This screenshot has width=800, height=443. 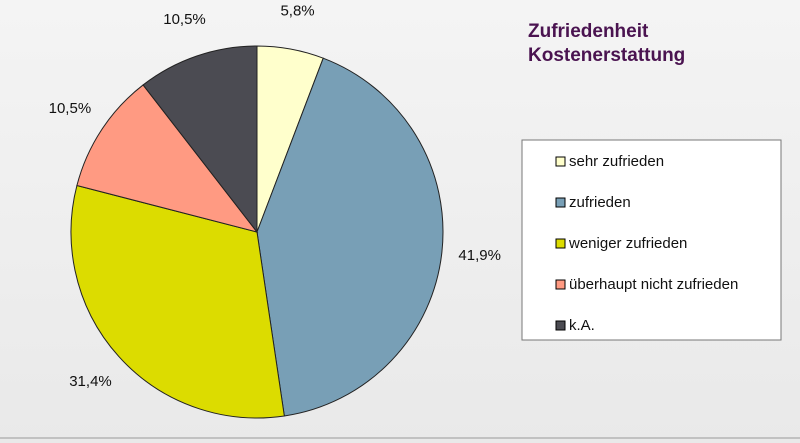 I want to click on legend-label: k.A., so click(x=582, y=325).